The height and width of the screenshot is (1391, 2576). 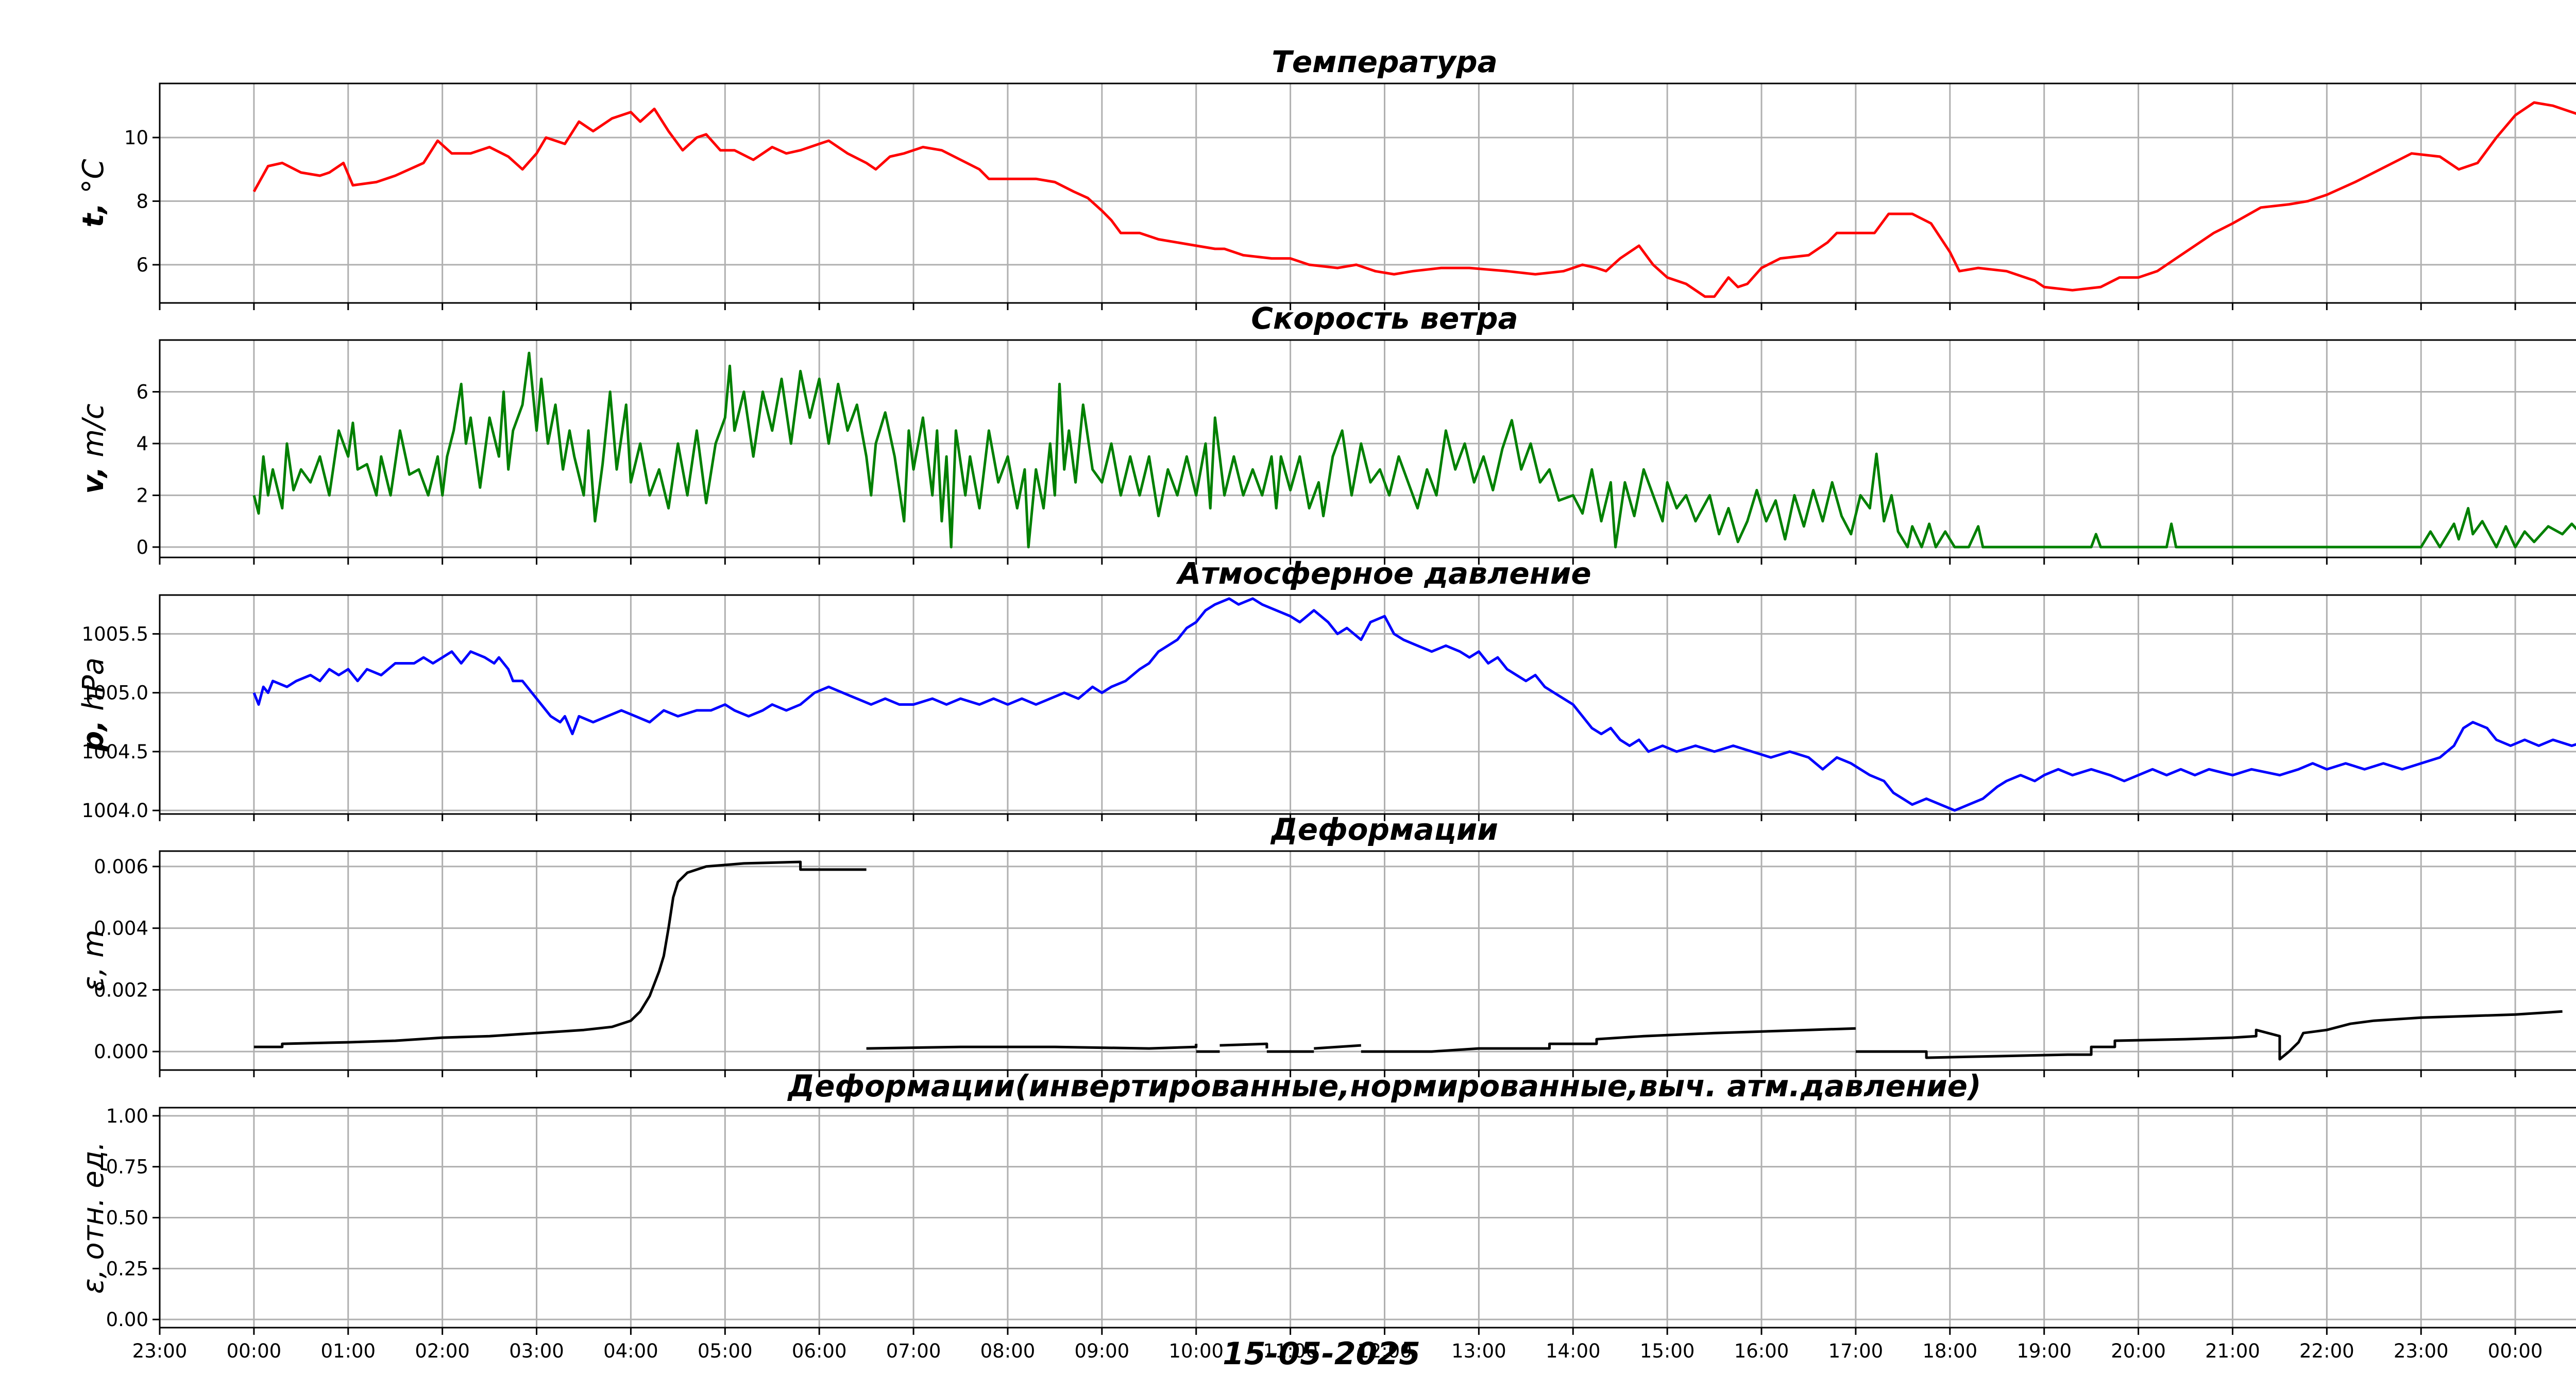 What do you see at coordinates (1384, 61) in the screenshot?
I see `panel-title: Температура` at bounding box center [1384, 61].